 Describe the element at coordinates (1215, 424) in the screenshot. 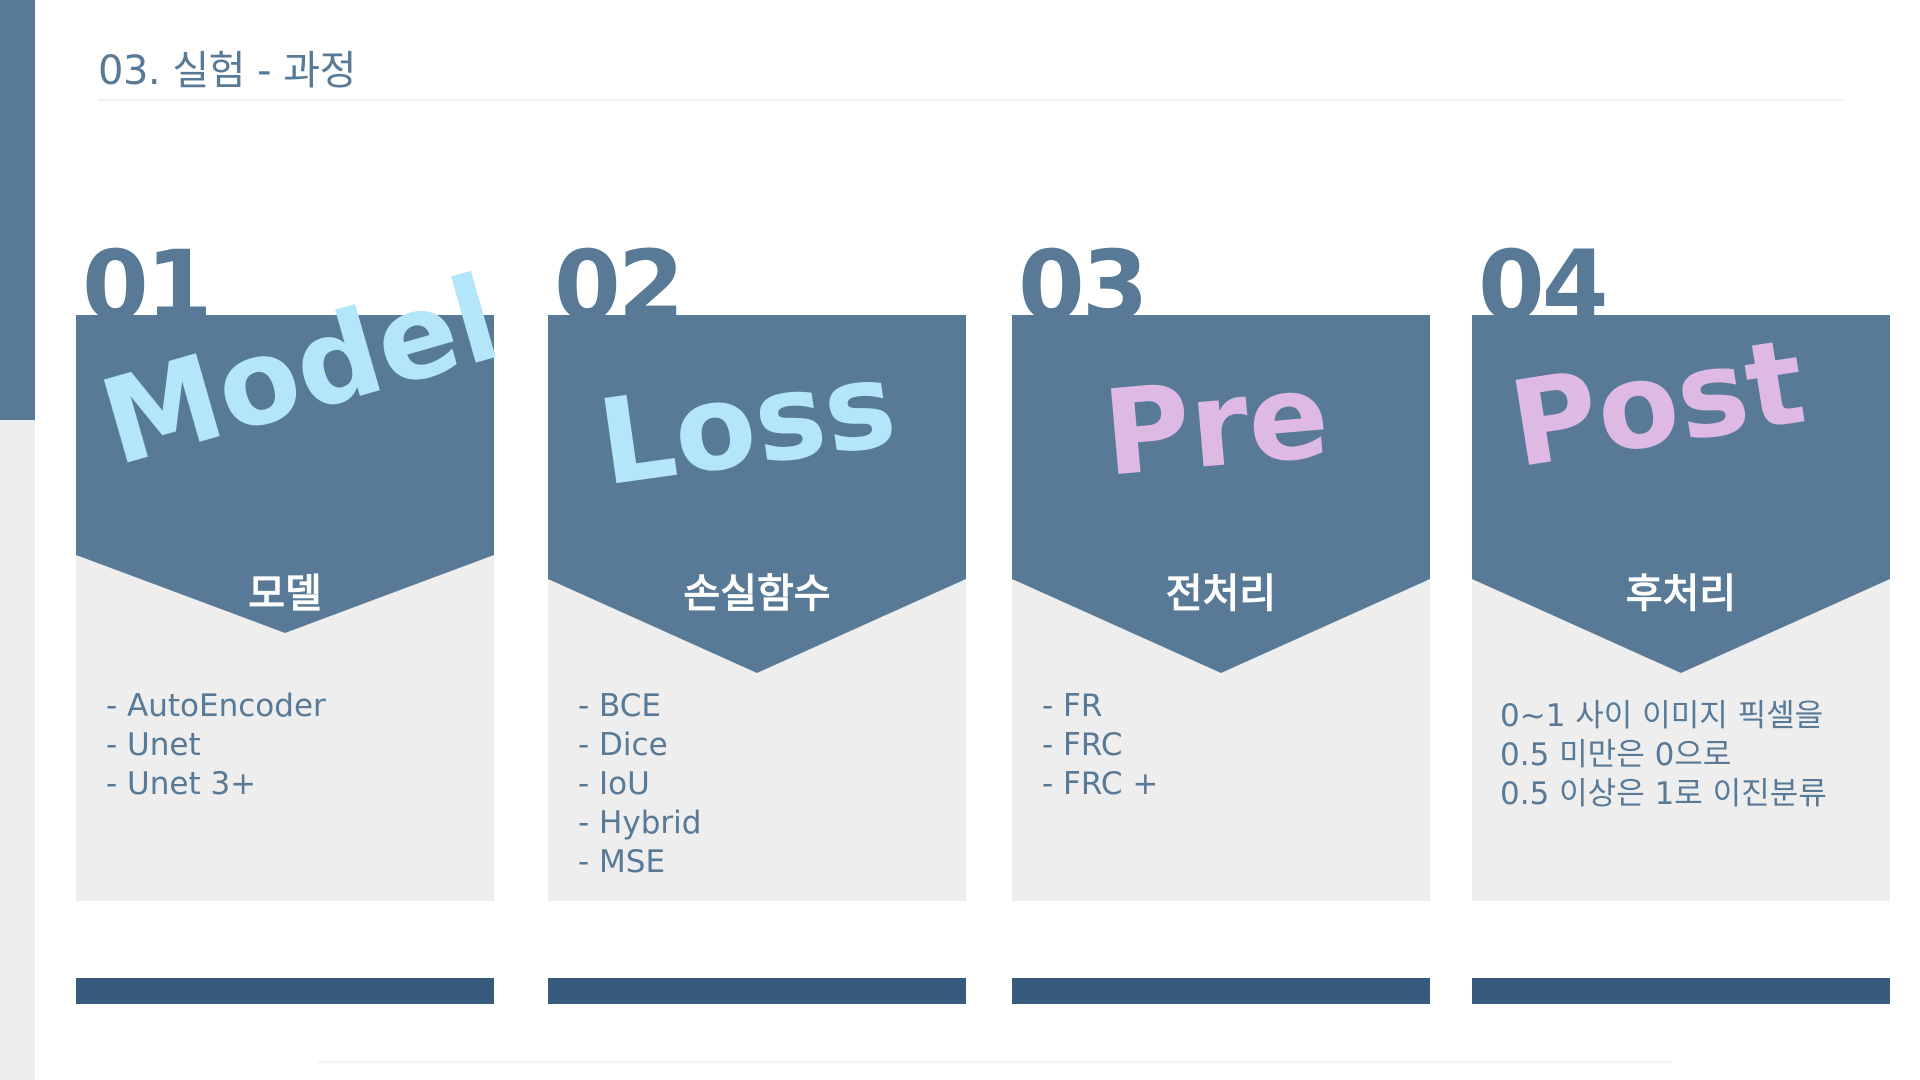

I see `card-title-word: Pre` at that location.